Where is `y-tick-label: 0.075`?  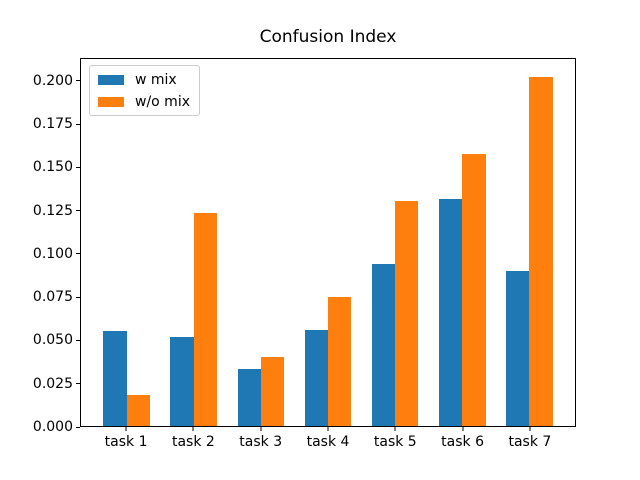
y-tick-label: 0.075 is located at coordinates (52, 297).